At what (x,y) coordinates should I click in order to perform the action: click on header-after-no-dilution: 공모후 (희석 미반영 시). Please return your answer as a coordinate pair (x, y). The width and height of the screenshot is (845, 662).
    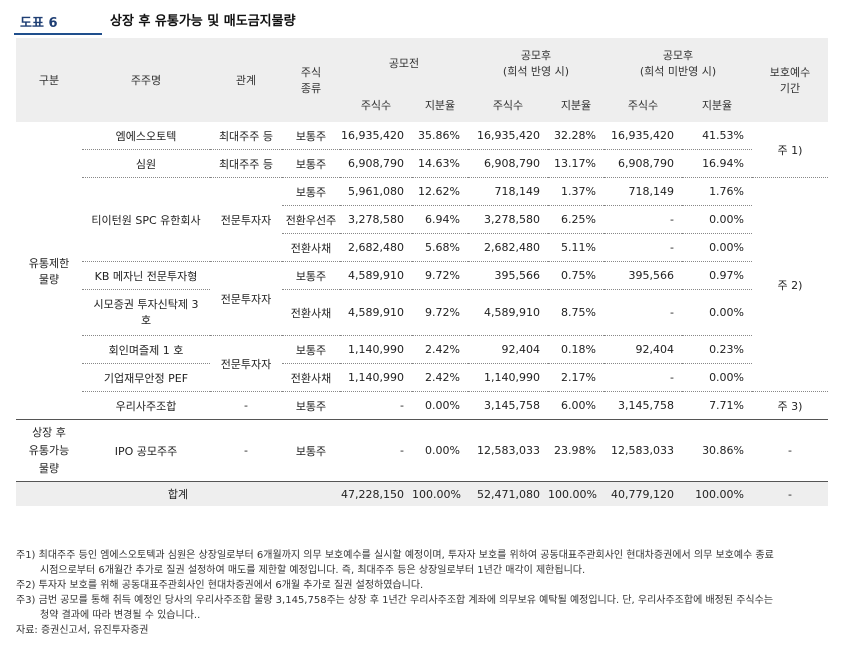
    Looking at the image, I should click on (678, 63).